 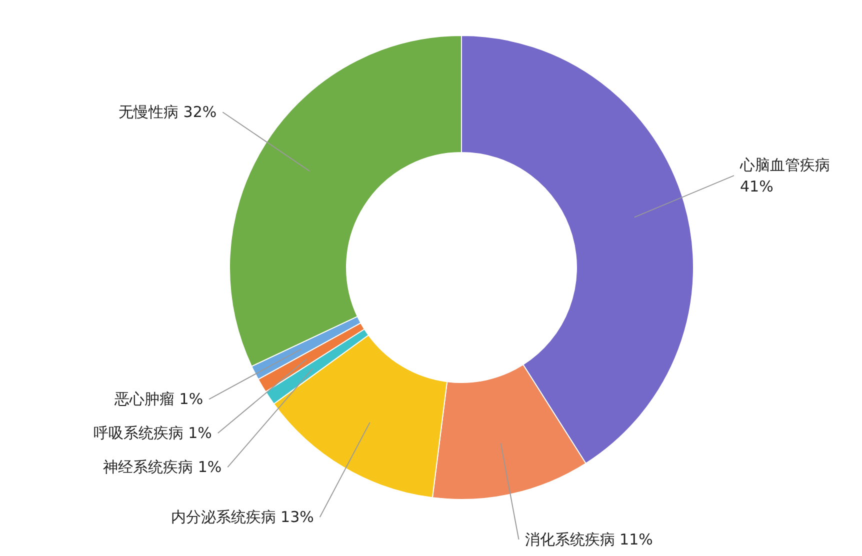 I want to click on slice-label: 恶心肿瘤 1%, so click(x=159, y=399).